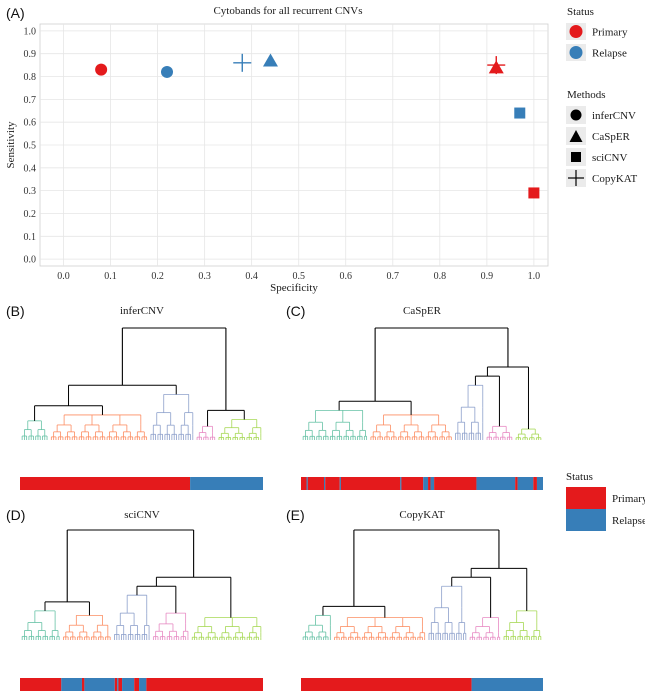 The width and height of the screenshot is (645, 700). What do you see at coordinates (15, 515) in the screenshot?
I see `panel-label-d: (D)` at bounding box center [15, 515].